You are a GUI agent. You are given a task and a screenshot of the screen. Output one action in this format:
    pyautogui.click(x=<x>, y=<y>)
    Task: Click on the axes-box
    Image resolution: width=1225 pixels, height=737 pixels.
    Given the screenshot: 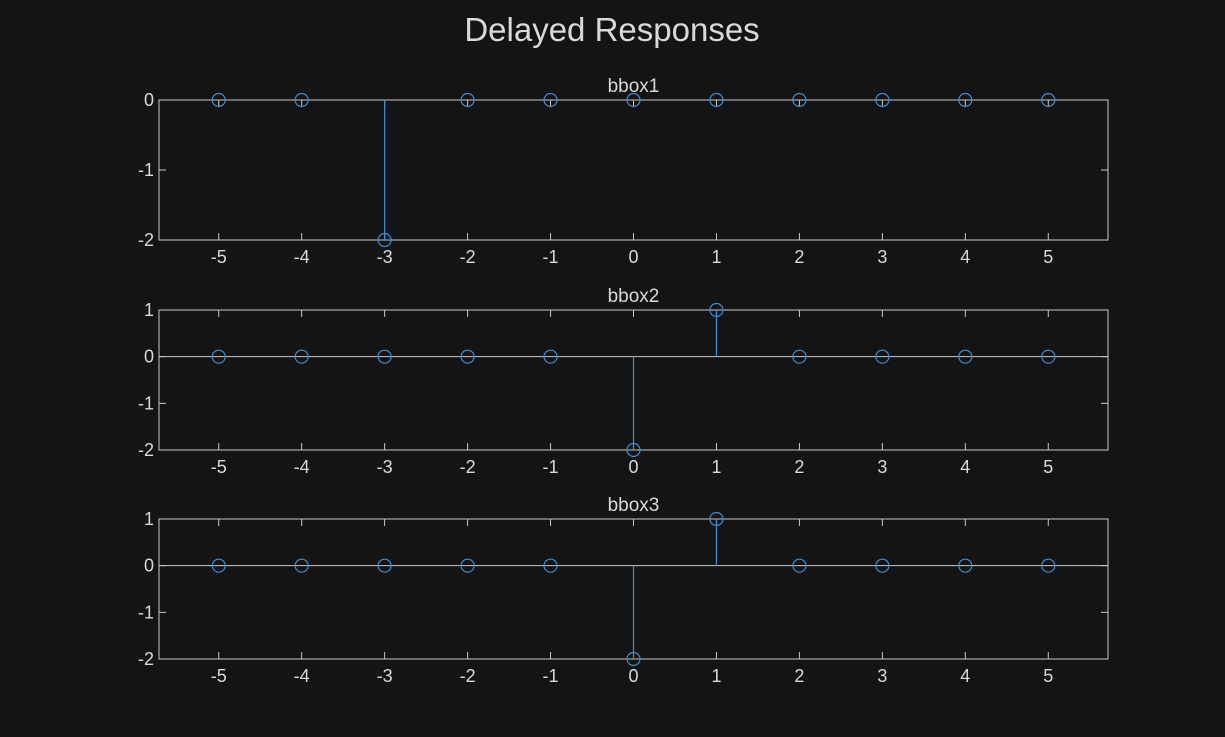 What is the action you would take?
    pyautogui.click(x=633, y=170)
    